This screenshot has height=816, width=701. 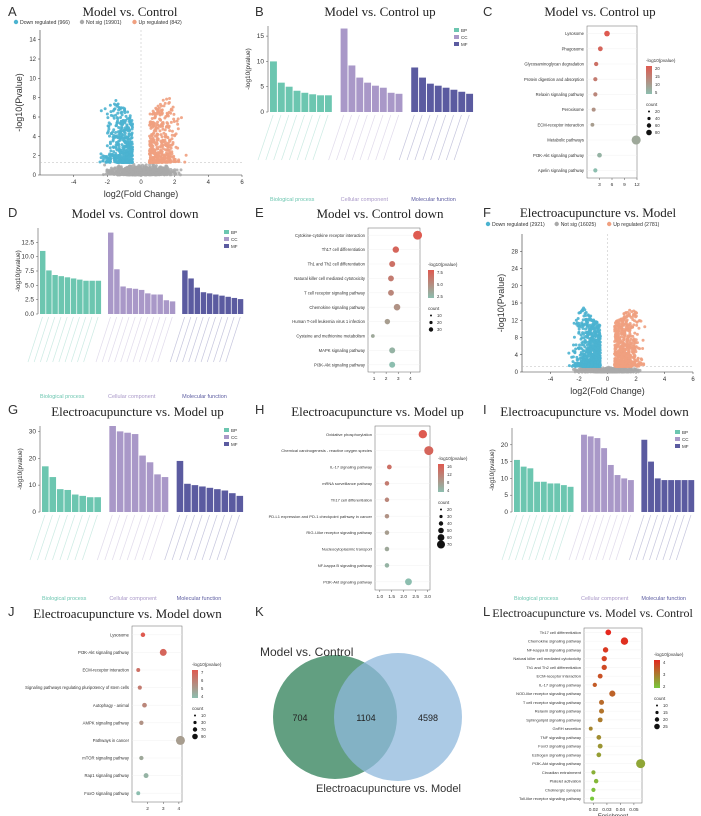 I want to click on count-legend-label: 80, so click(x=657, y=132).